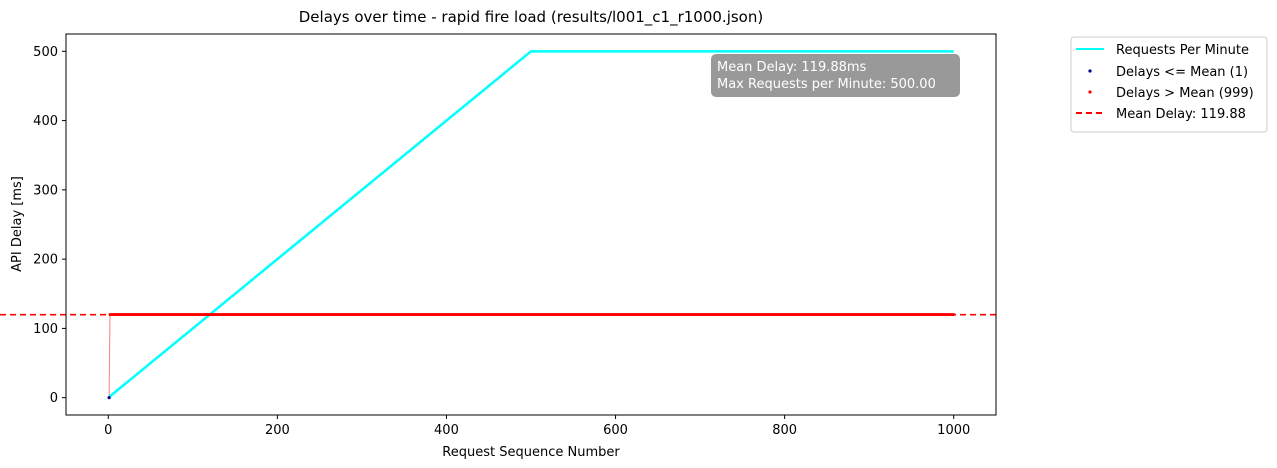  I want to click on stats-annotation-line-2: Max Requests per Minute: 500.00, so click(826, 84).